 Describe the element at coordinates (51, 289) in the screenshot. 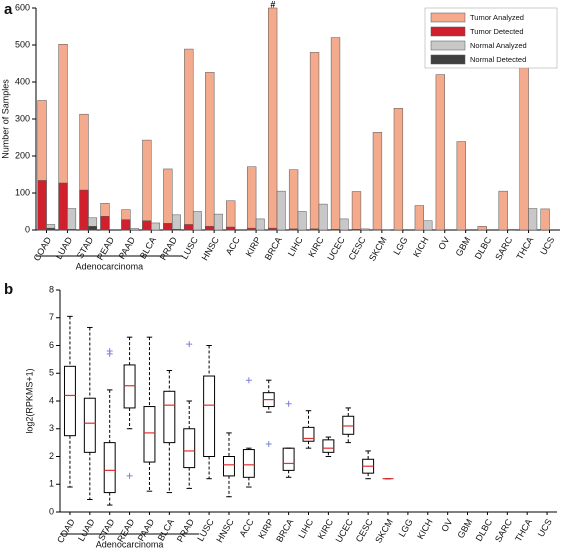

I see `y-tick-label: 8` at that location.